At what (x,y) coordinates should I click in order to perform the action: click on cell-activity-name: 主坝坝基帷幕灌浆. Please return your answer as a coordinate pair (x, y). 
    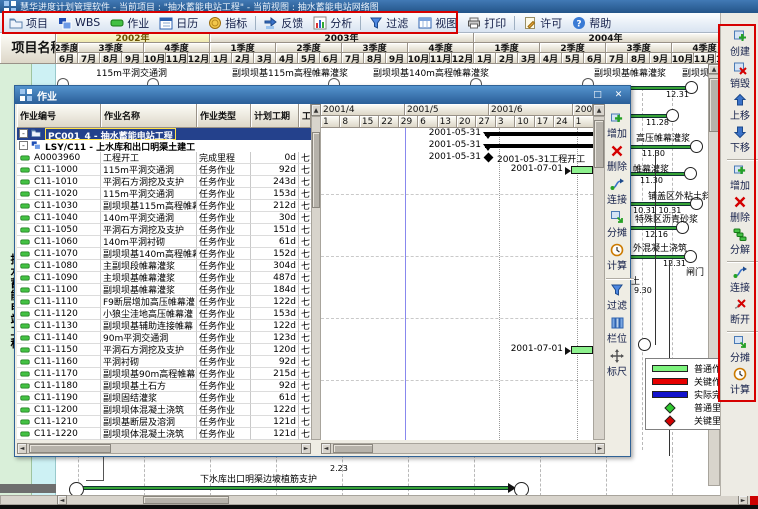
    Looking at the image, I should click on (149, 278).